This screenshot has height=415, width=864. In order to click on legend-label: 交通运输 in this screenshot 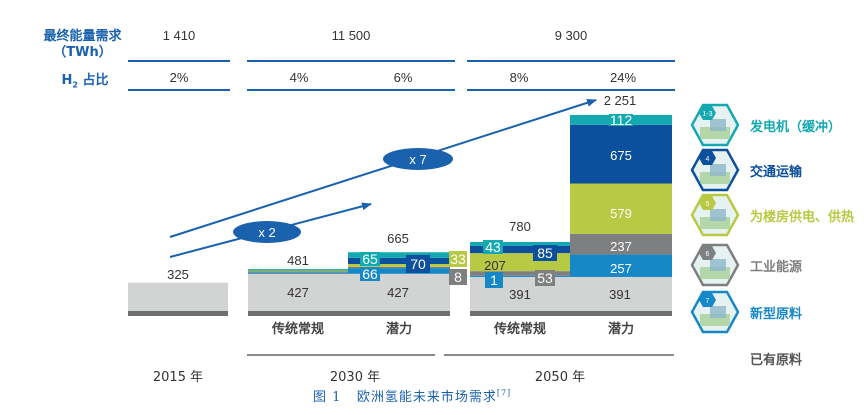, I will do `click(776, 172)`.